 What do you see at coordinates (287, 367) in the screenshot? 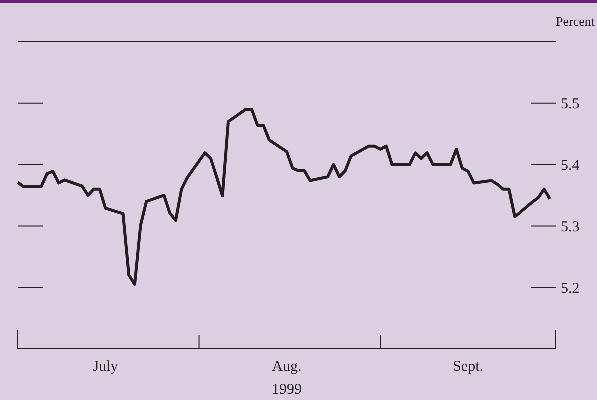
I see `x-tick-label: Aug.` at bounding box center [287, 367].